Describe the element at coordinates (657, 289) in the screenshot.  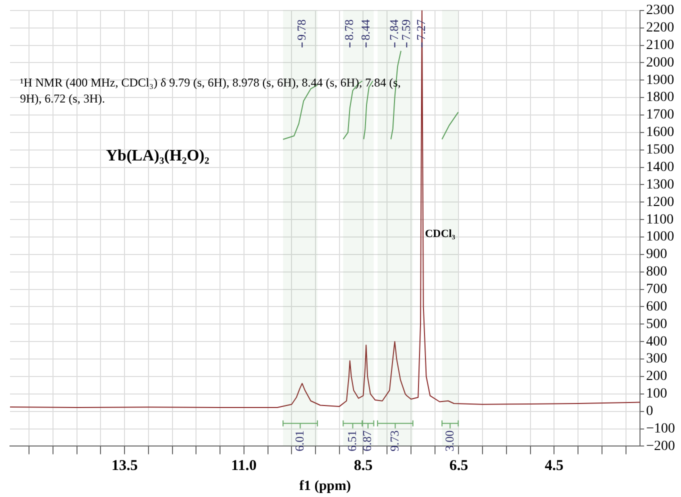
I see `y-tick-label: 700` at that location.